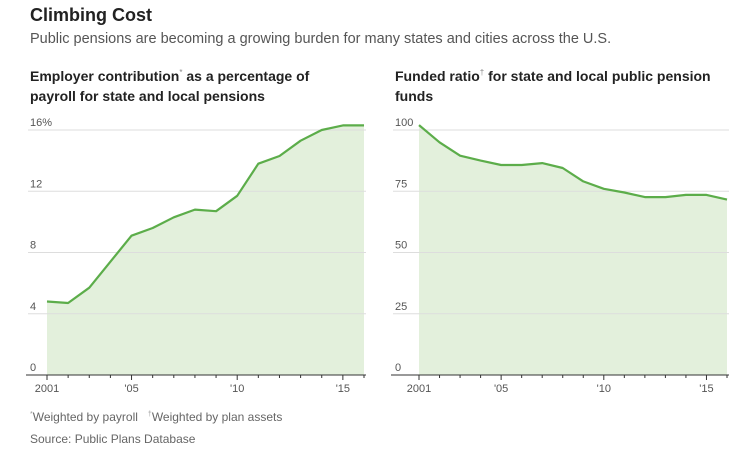 This screenshot has width=755, height=455. Describe the element at coordinates (105, 76) in the screenshot. I see `chart-title-main: Employer contribution` at that location.